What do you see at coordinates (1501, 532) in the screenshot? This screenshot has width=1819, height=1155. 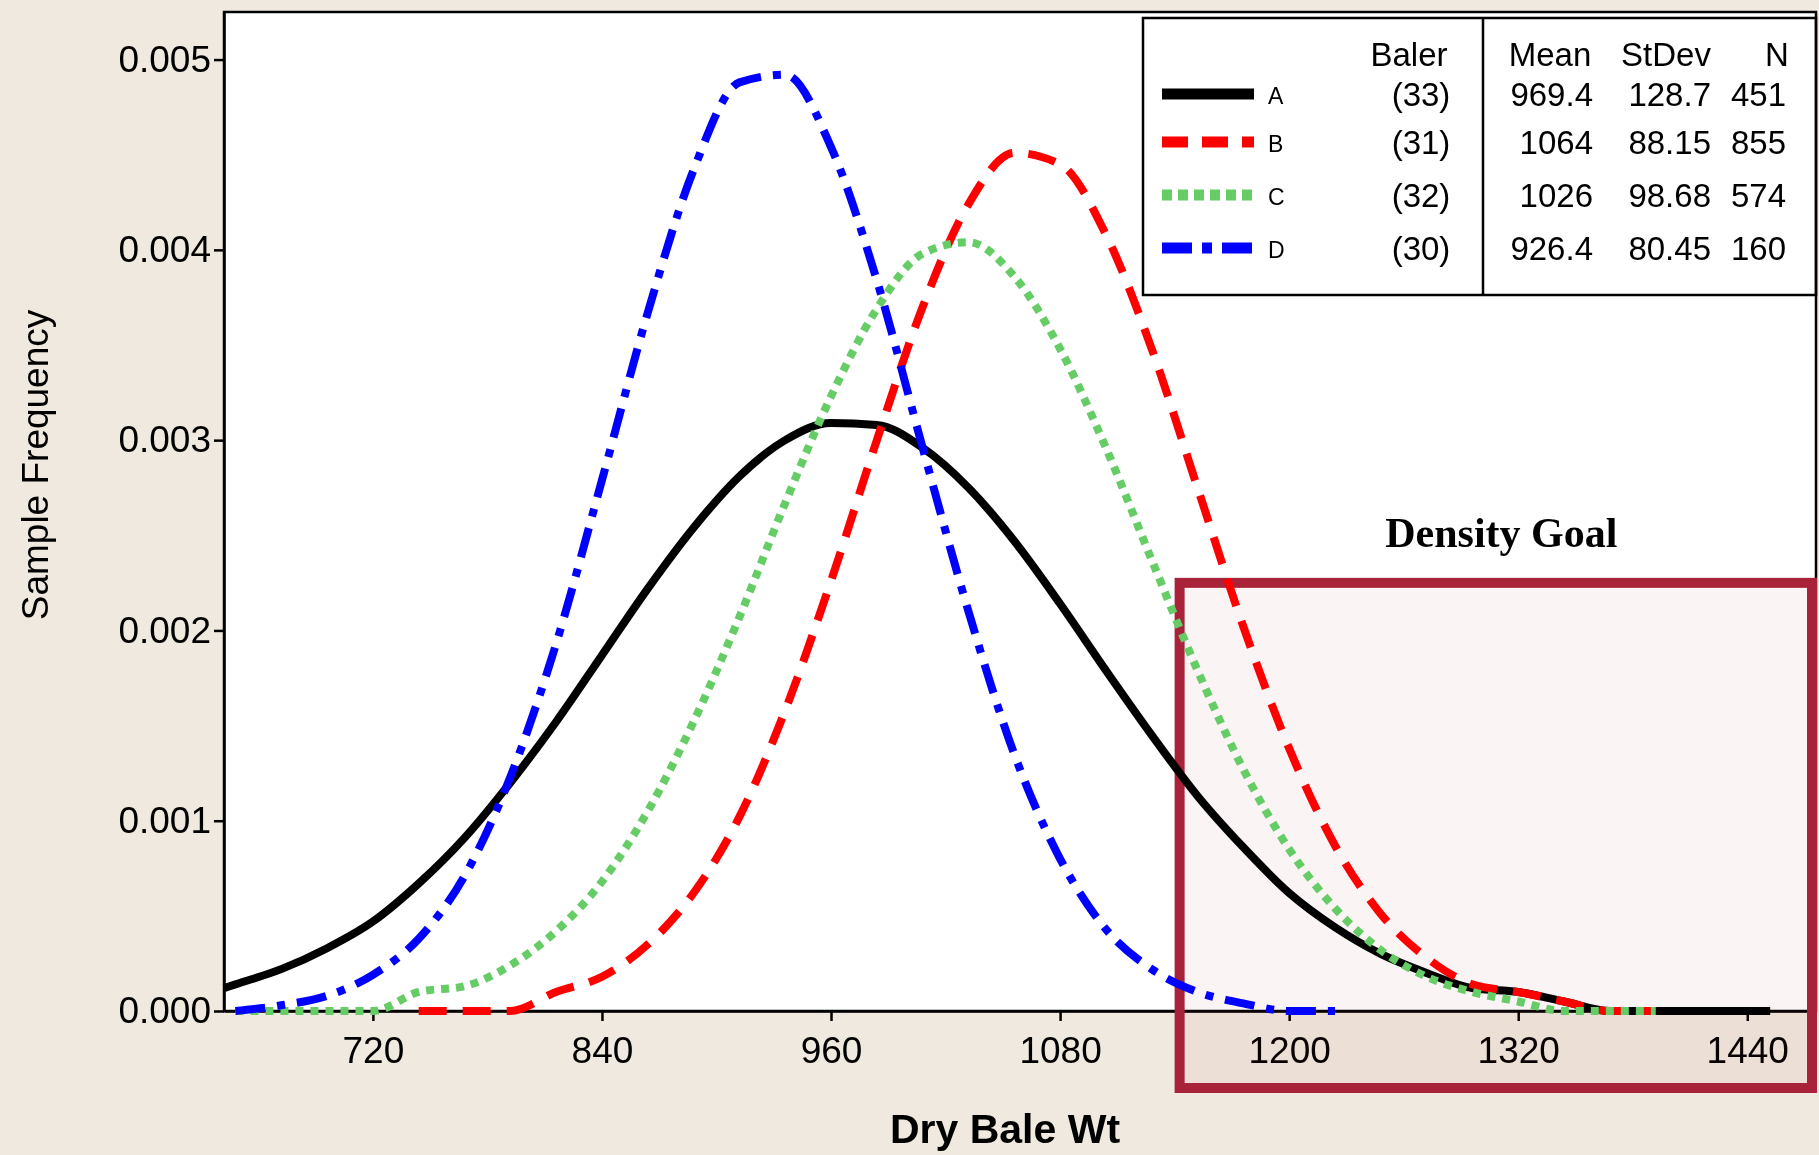 I see `band-label: Density Goal` at bounding box center [1501, 532].